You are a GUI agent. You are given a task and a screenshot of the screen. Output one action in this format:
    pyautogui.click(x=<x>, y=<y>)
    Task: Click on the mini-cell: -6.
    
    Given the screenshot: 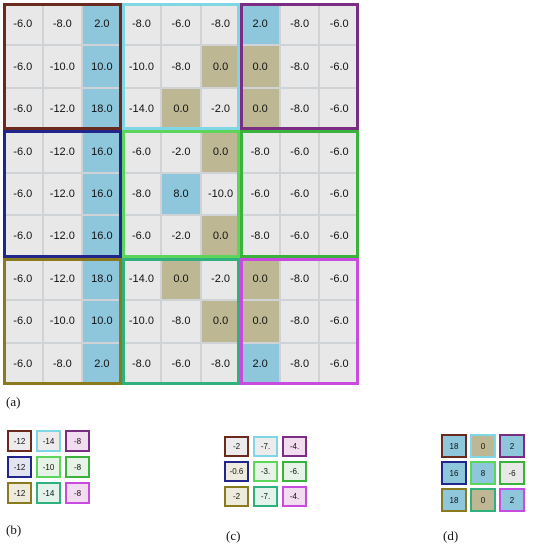 What is the action you would take?
    pyautogui.click(x=294, y=471)
    